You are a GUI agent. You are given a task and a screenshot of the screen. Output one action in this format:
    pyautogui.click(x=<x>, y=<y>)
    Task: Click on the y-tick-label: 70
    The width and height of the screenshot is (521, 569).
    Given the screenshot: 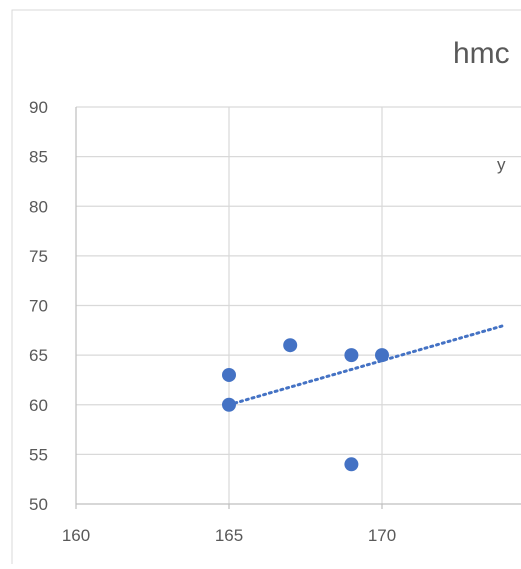 What is the action you would take?
    pyautogui.click(x=38, y=306)
    